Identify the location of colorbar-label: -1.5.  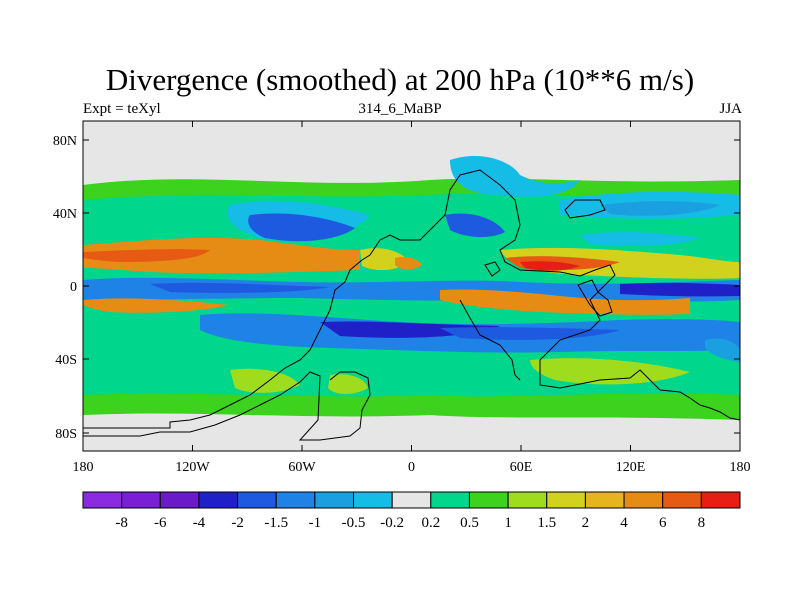
(276, 523).